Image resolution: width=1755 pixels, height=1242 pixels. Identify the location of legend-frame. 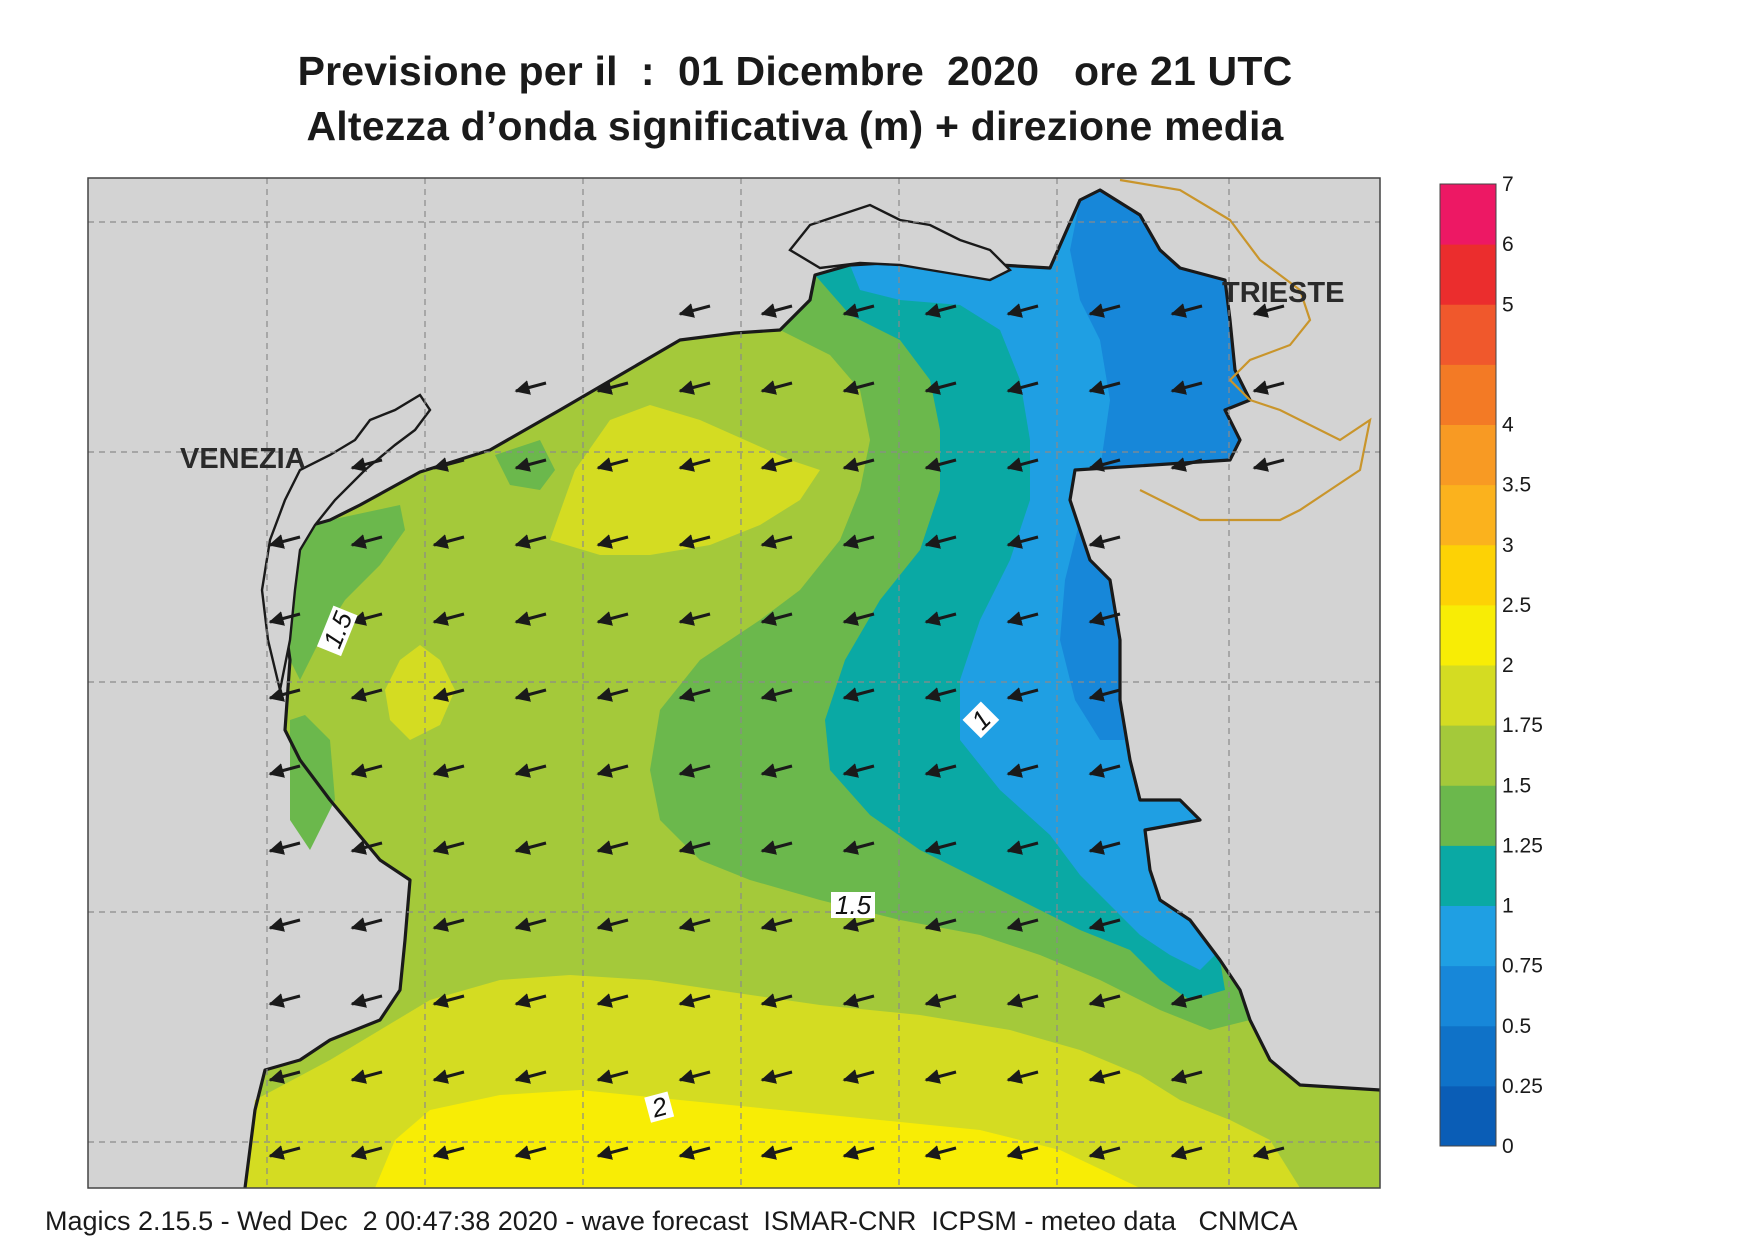
(1468, 665).